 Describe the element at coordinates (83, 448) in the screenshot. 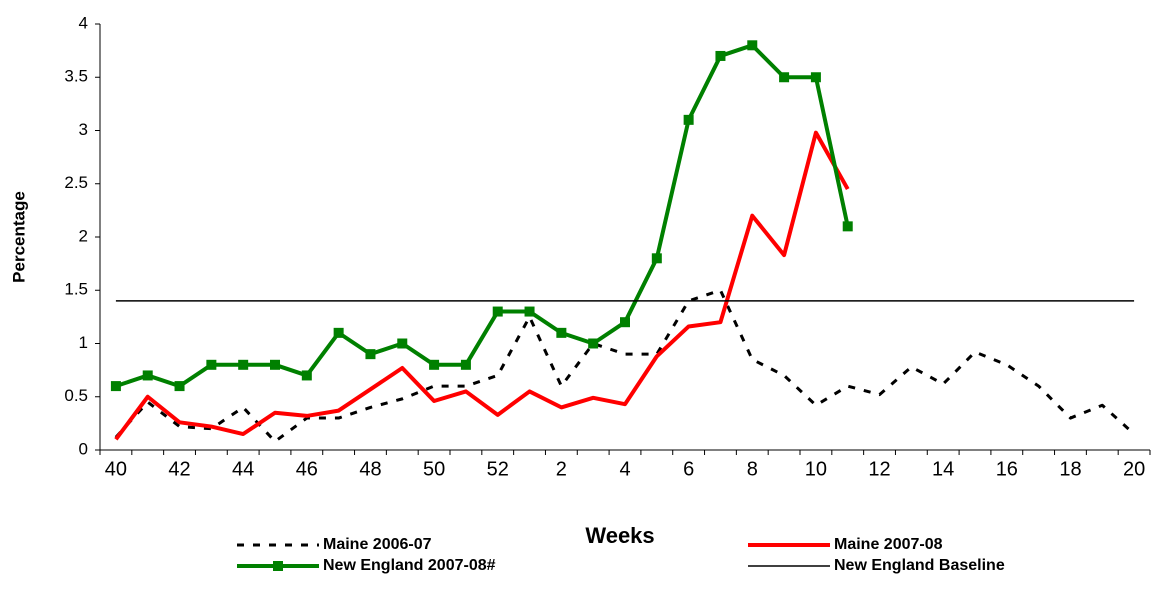

I see `y-tick-label: 0` at that location.